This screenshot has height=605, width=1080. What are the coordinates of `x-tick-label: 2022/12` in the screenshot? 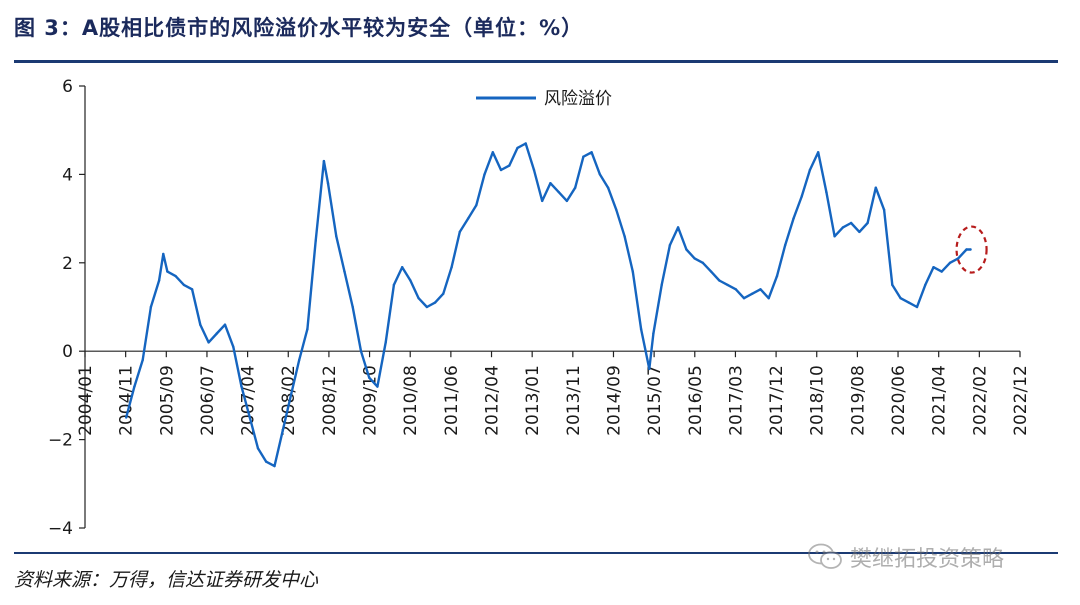 It's located at (1021, 400).